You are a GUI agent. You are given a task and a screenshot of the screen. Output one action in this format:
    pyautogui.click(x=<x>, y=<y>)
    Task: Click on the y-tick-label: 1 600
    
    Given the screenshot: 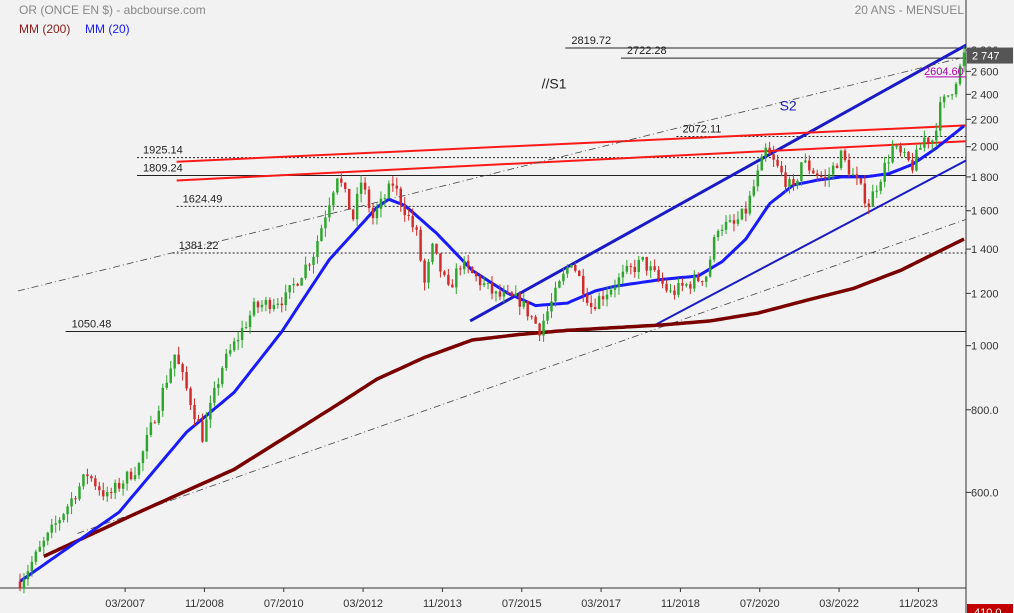 What is the action you would take?
    pyautogui.click(x=985, y=212)
    